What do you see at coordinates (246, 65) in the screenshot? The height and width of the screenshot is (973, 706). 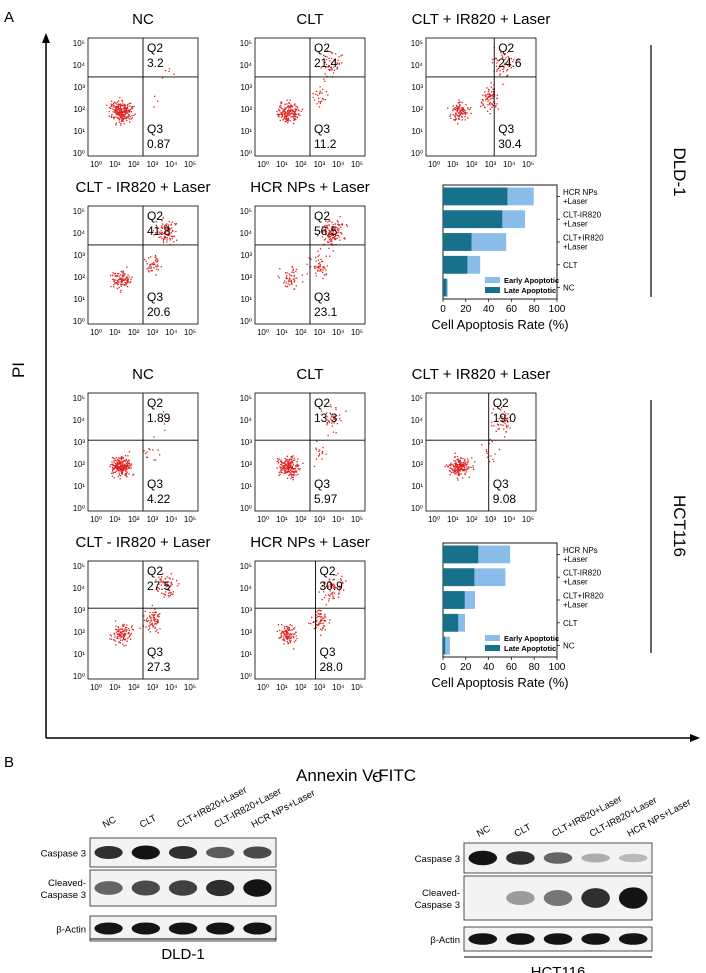 I see `flow-ytick-label: 10⁴` at bounding box center [246, 65].